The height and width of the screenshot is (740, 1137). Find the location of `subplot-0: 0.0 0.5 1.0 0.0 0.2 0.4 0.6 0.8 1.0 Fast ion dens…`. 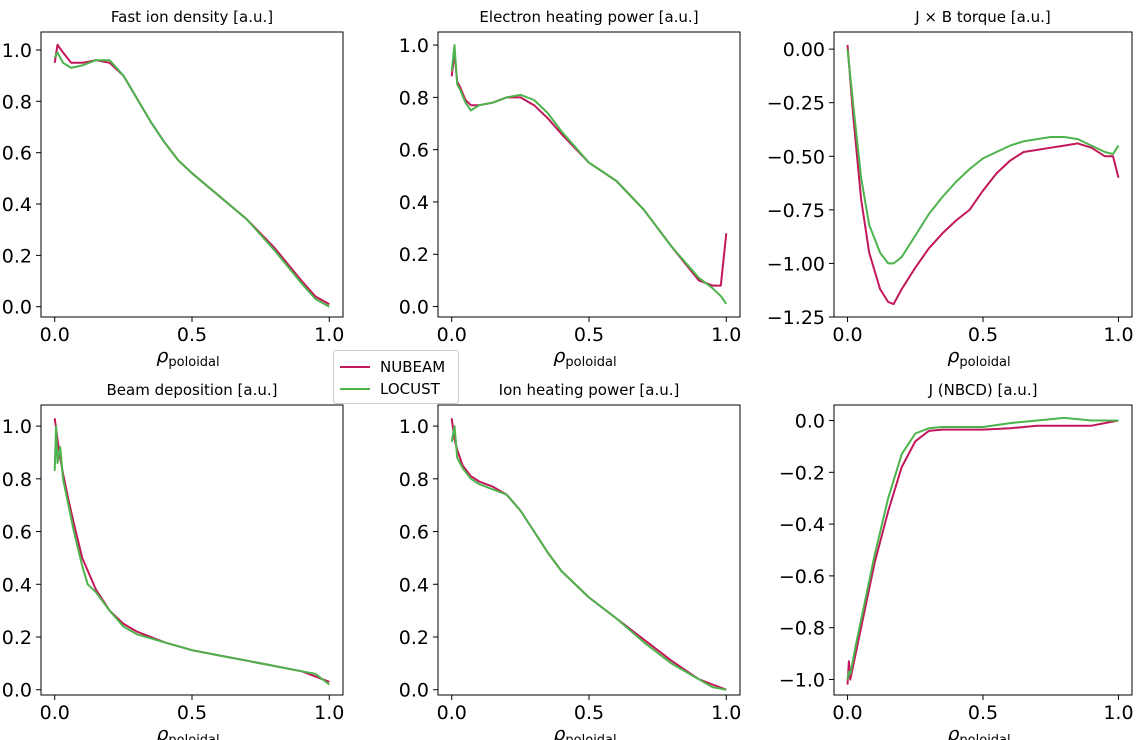

subplot-0: 0.0 0.5 1.0 0.0 0.2 0.4 0.6 0.8 1.0 Fast ion dens… is located at coordinates (173, 189).